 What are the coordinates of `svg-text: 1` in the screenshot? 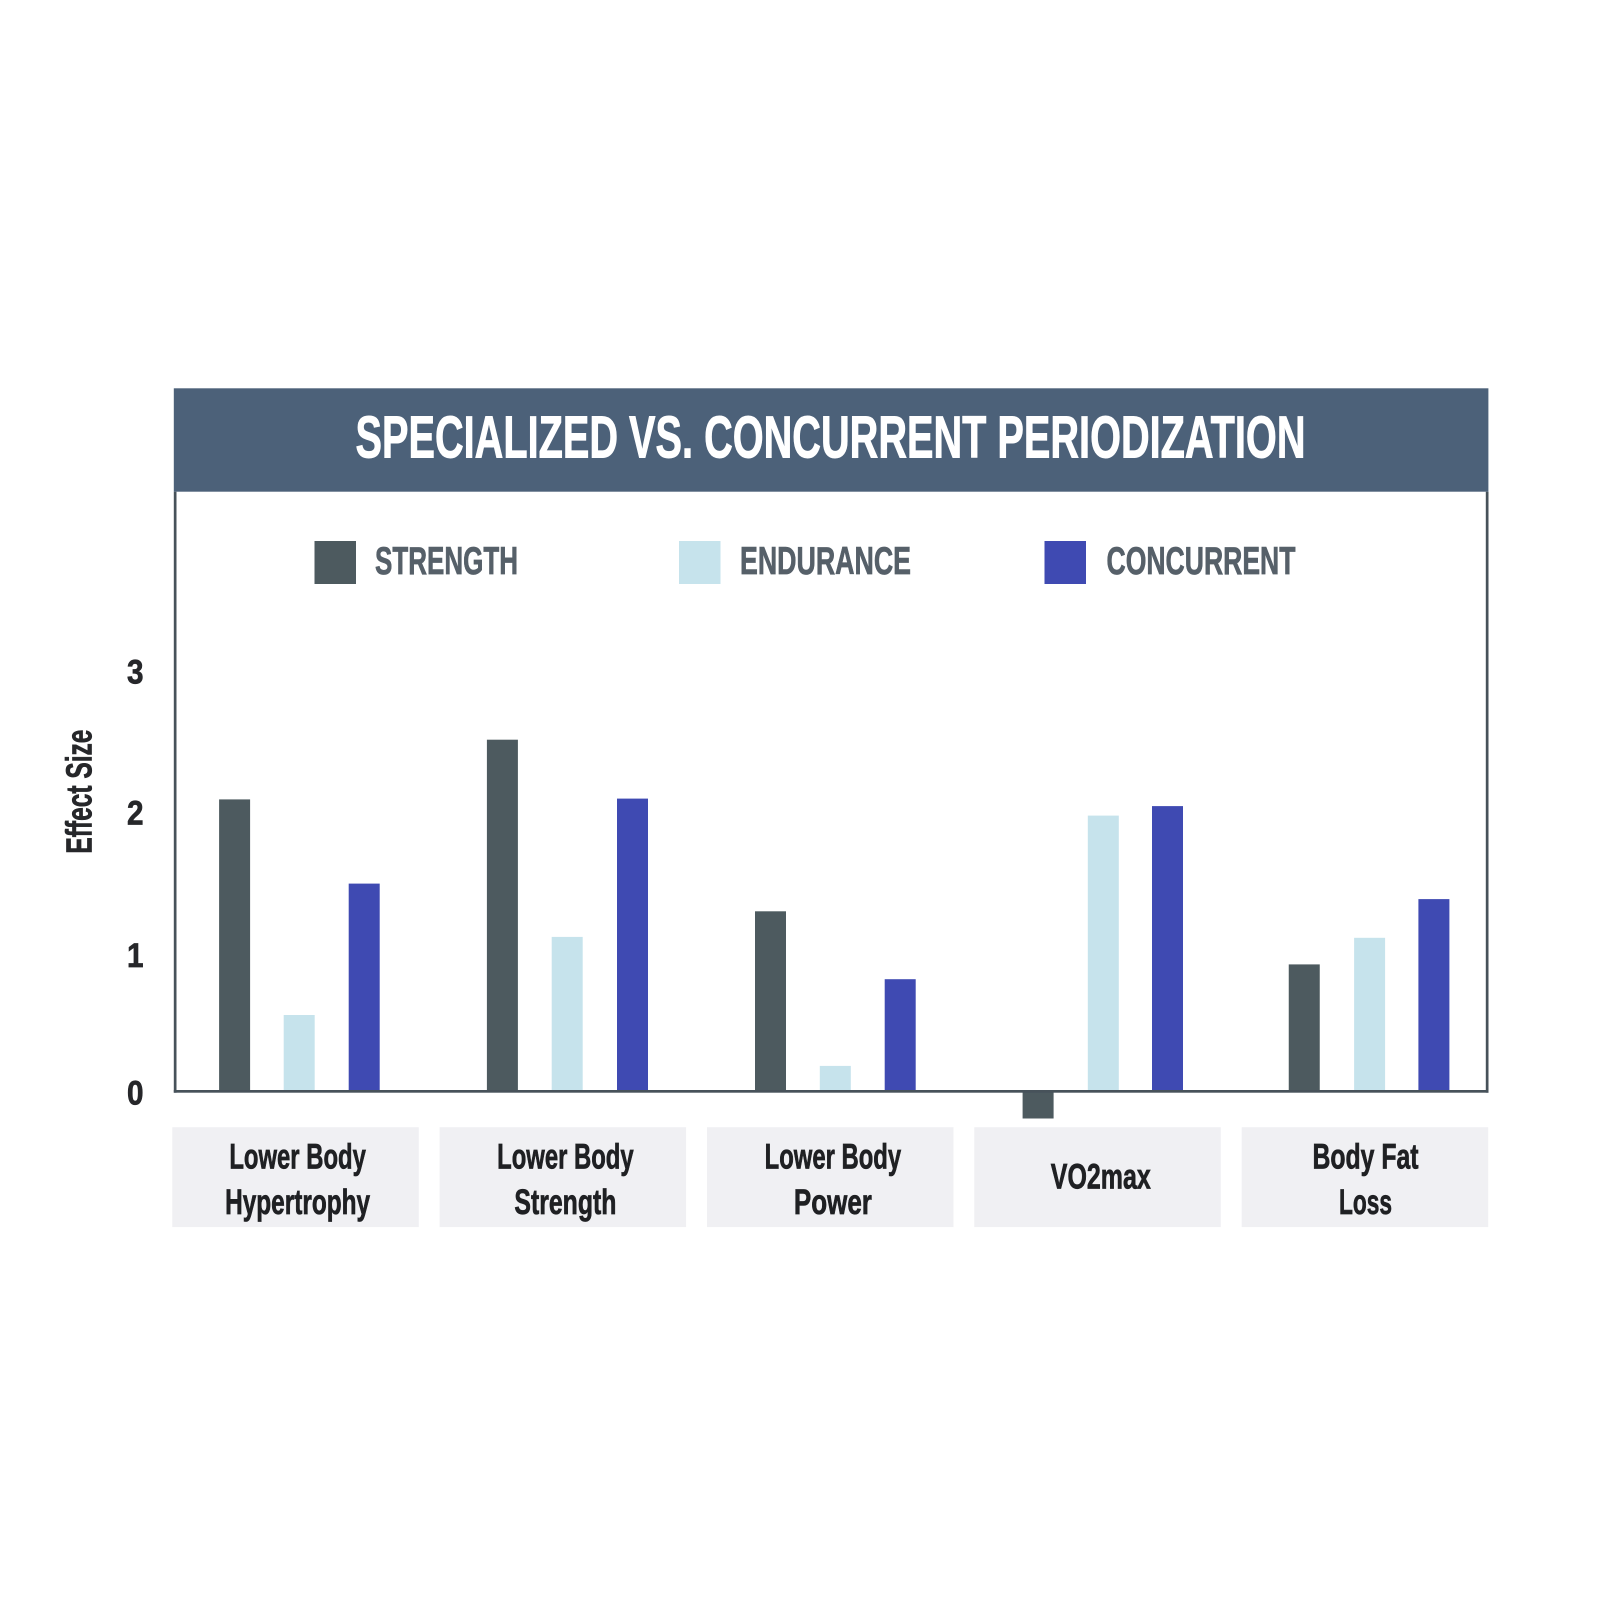 It's located at (135, 956).